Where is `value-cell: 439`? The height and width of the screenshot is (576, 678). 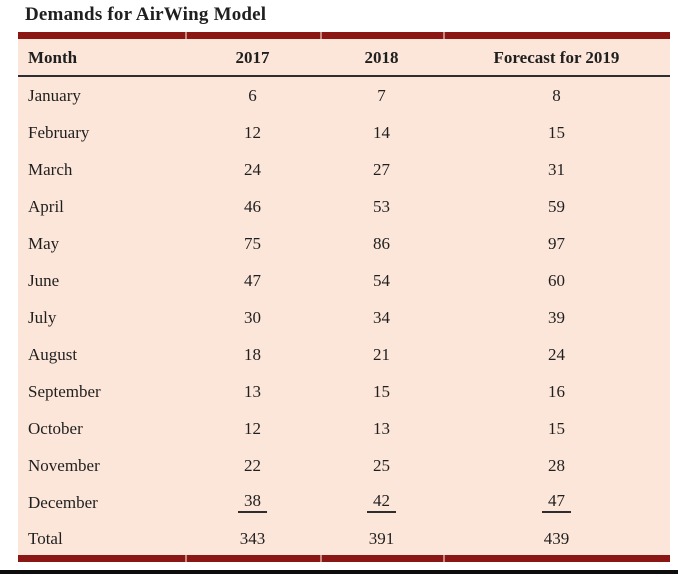 value-cell: 439 is located at coordinates (556, 538).